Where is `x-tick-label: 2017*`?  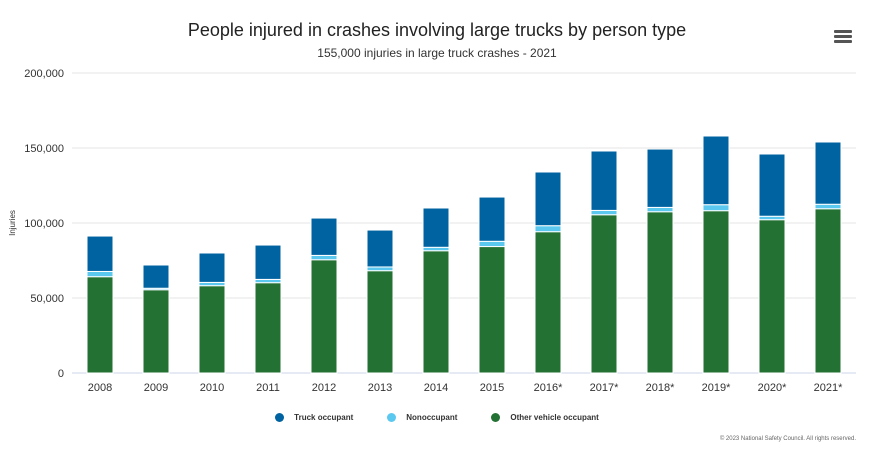 x-tick-label: 2017* is located at coordinates (604, 388).